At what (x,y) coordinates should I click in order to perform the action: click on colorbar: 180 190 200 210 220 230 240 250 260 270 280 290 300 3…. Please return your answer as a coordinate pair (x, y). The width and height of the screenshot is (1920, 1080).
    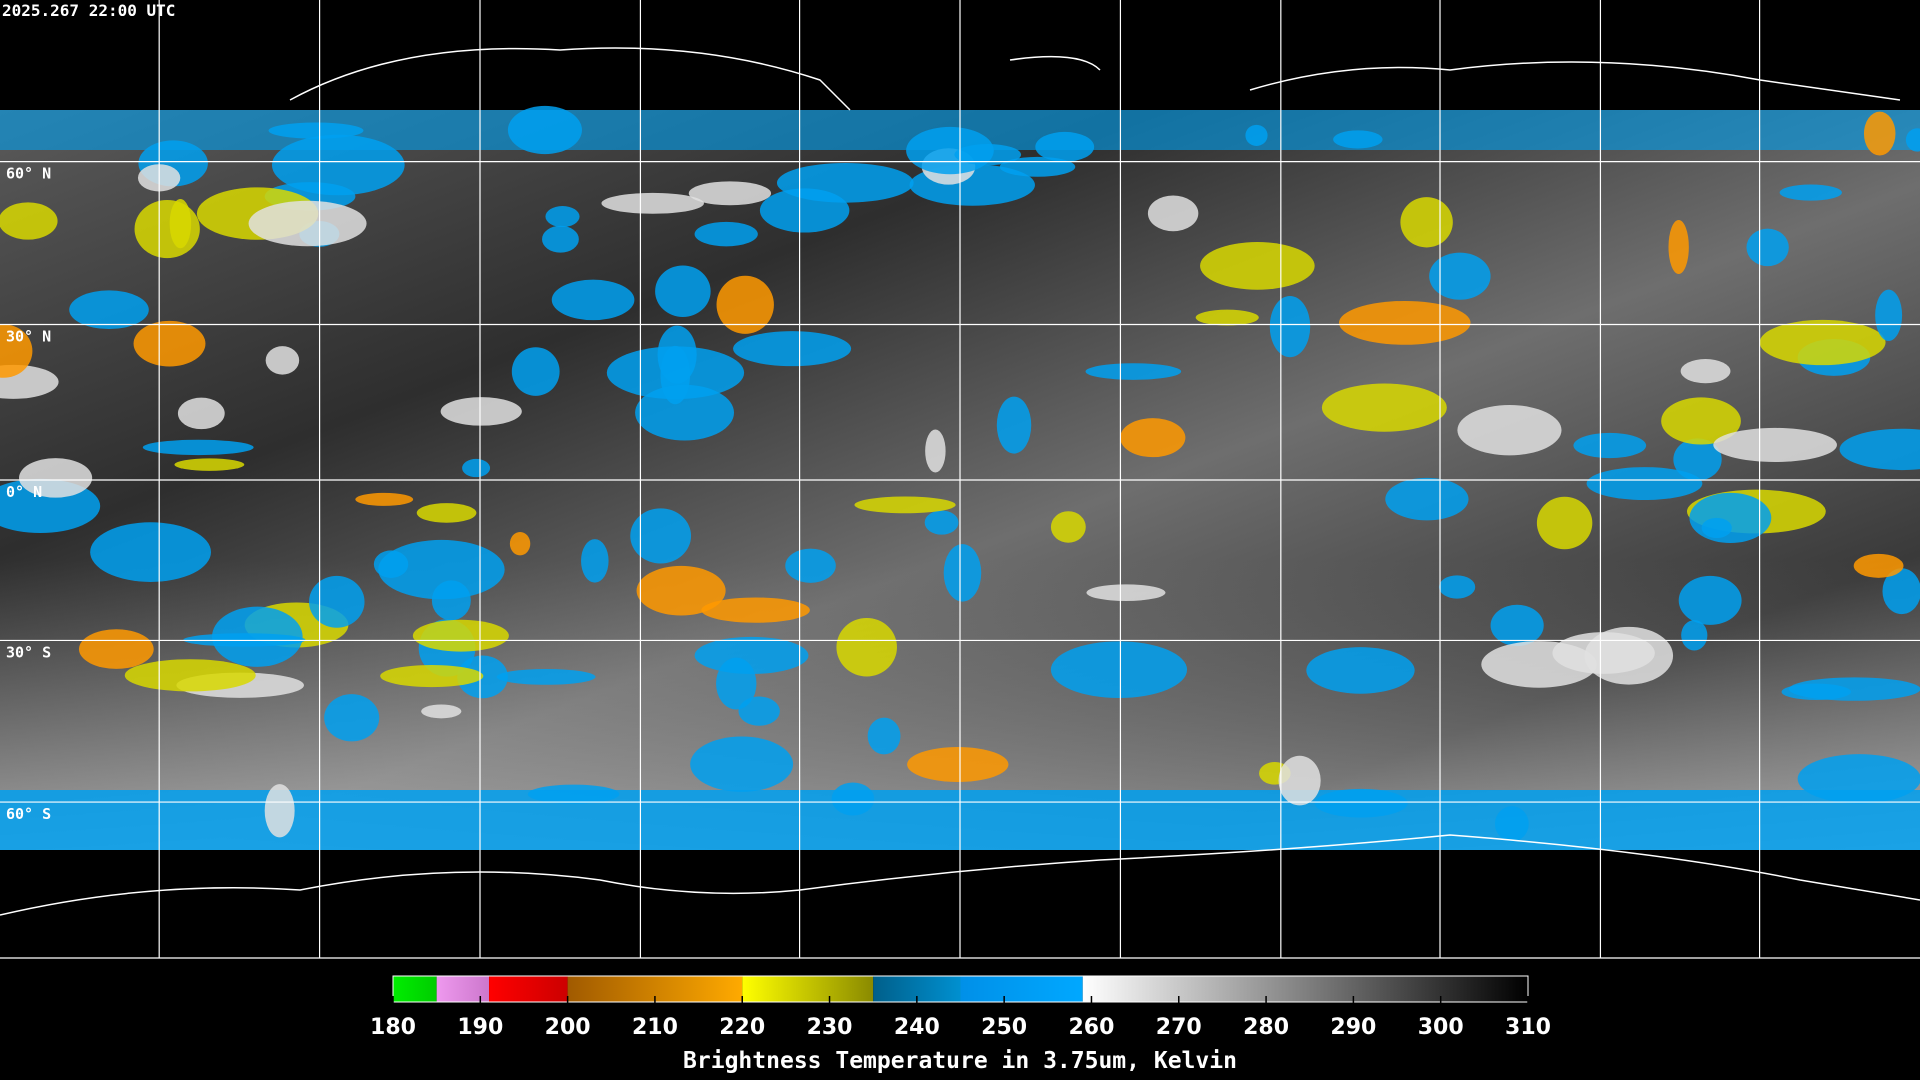
    Looking at the image, I should click on (960, 1007).